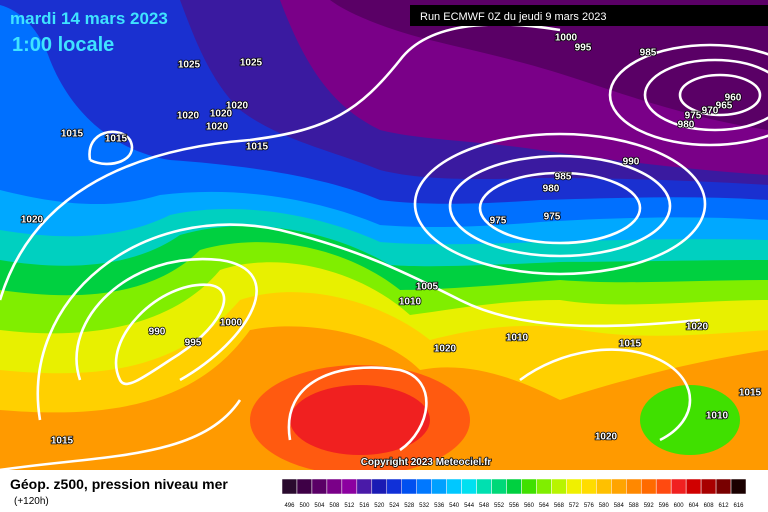  What do you see at coordinates (304, 506) in the screenshot?
I see `colorbar-label: 500` at bounding box center [304, 506].